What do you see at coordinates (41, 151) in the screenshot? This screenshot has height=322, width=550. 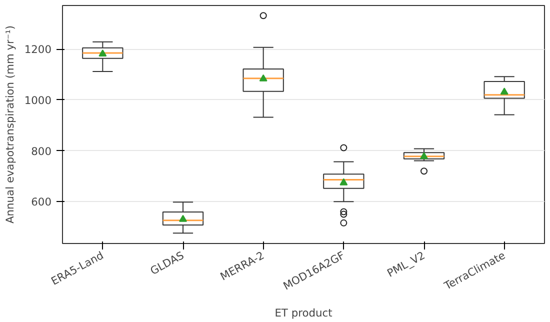 I see `y-tick-label: 800` at bounding box center [41, 151].